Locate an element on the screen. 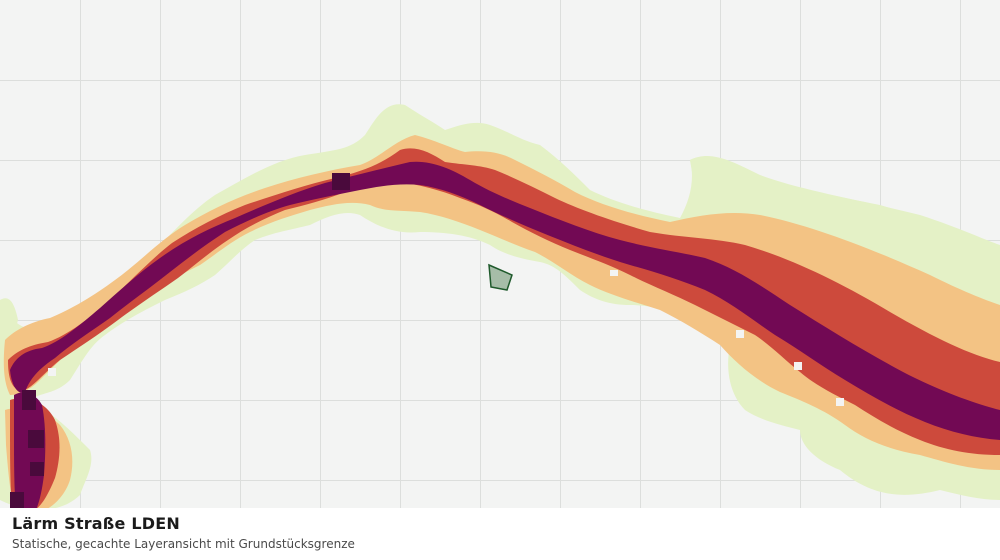 This screenshot has height=560, width=1000. parcel-boundary-icon is located at coordinates (500, 277).